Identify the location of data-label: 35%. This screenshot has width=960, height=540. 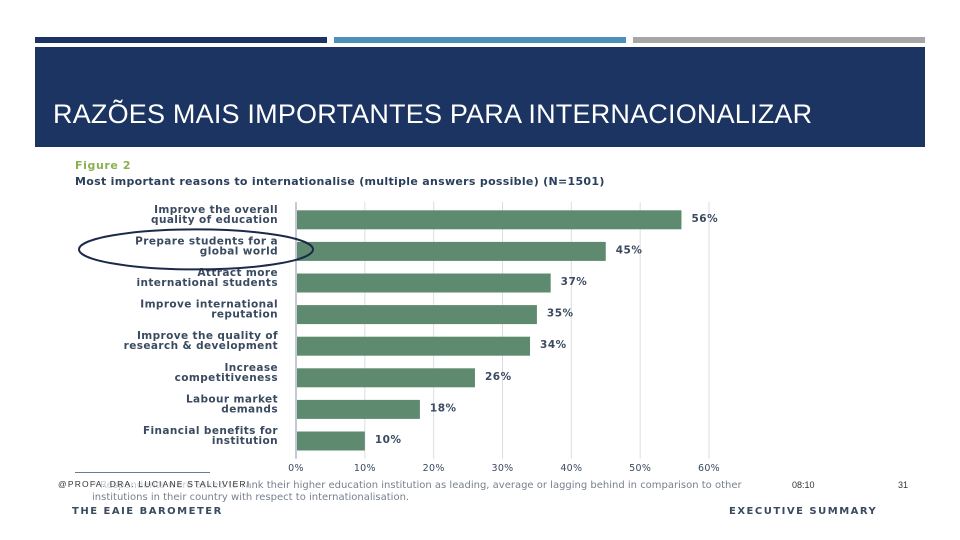
(560, 314).